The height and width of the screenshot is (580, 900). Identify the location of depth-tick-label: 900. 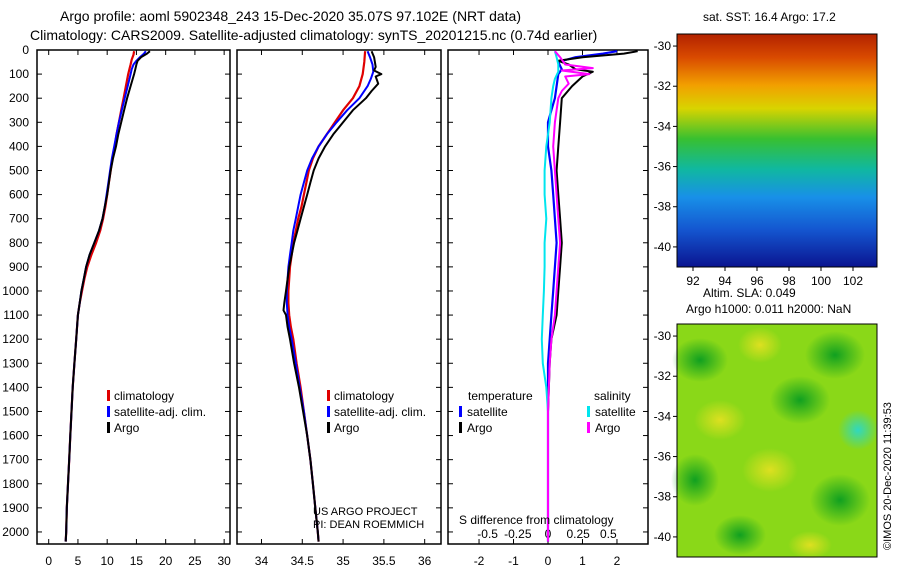
(19, 267).